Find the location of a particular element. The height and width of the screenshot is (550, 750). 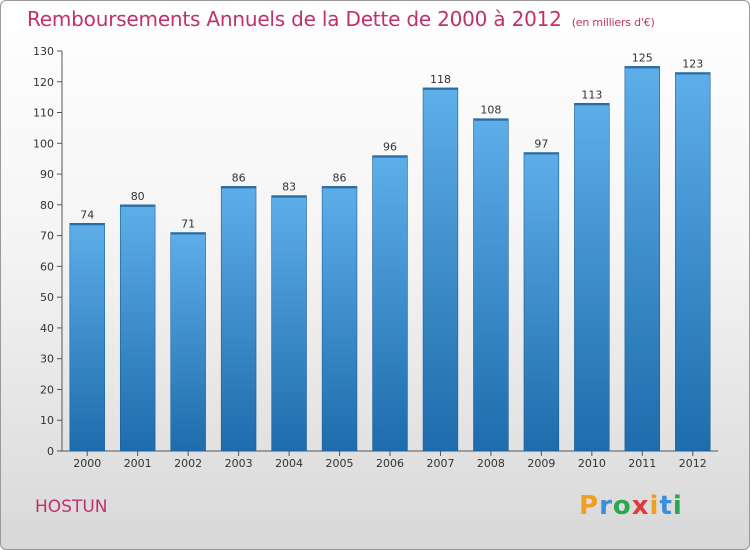

x-tick-label-2007: 2007 is located at coordinates (440, 463).